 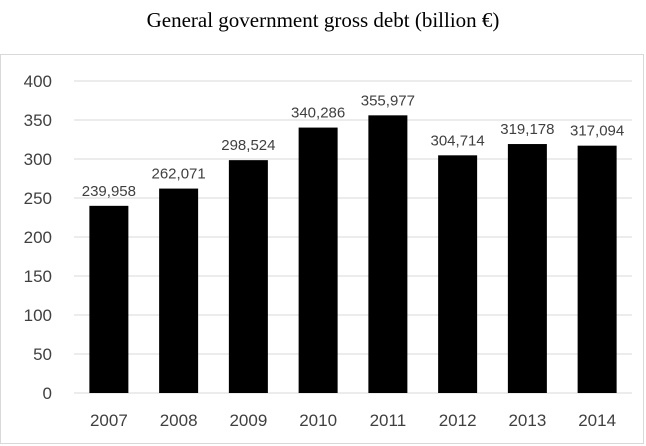 I want to click on data-label: 262,071, so click(x=179, y=174).